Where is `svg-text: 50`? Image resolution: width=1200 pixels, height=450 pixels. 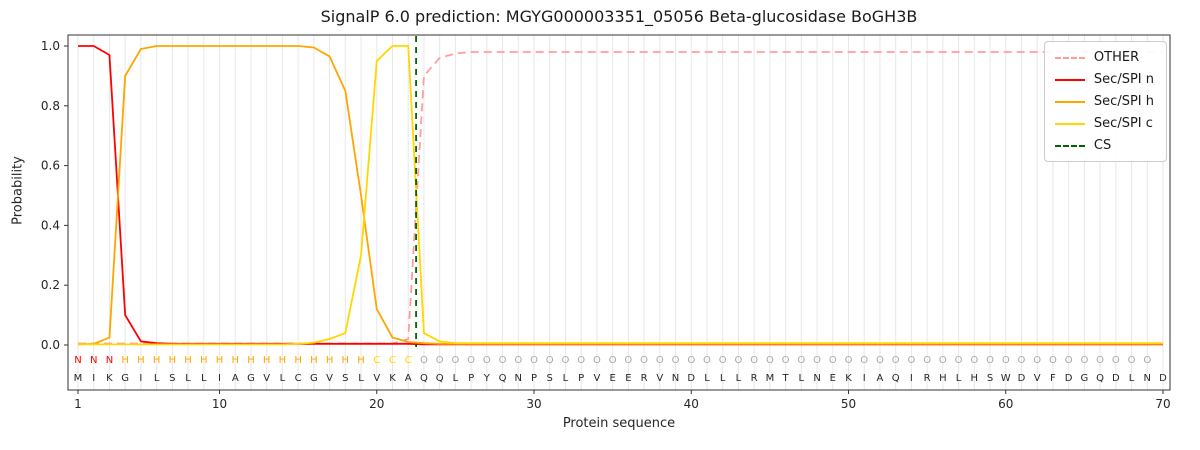 svg-text: 50 is located at coordinates (848, 404).